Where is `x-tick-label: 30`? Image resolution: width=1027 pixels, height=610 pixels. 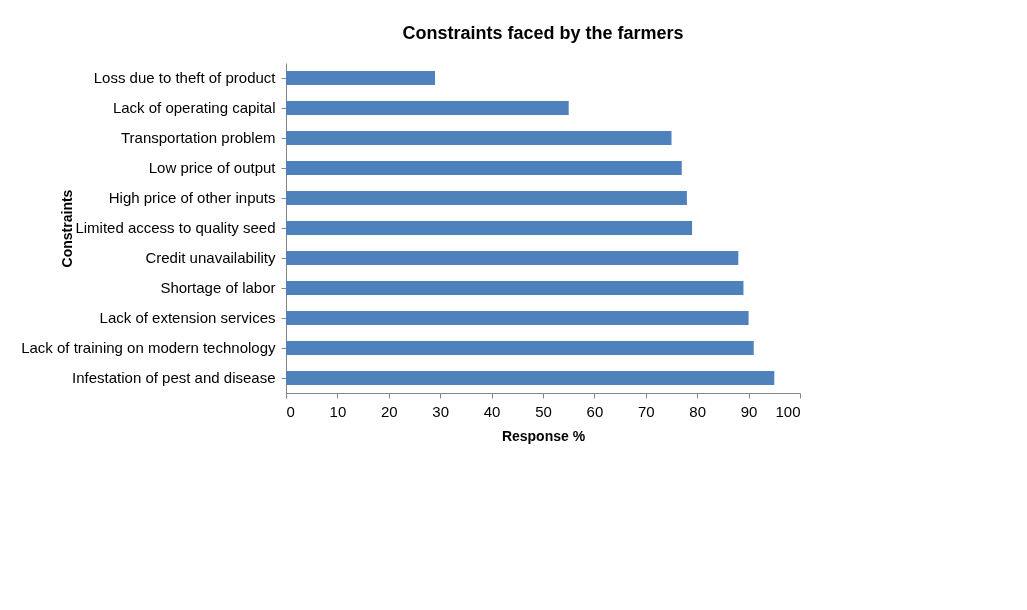
x-tick-label: 30 is located at coordinates (441, 411).